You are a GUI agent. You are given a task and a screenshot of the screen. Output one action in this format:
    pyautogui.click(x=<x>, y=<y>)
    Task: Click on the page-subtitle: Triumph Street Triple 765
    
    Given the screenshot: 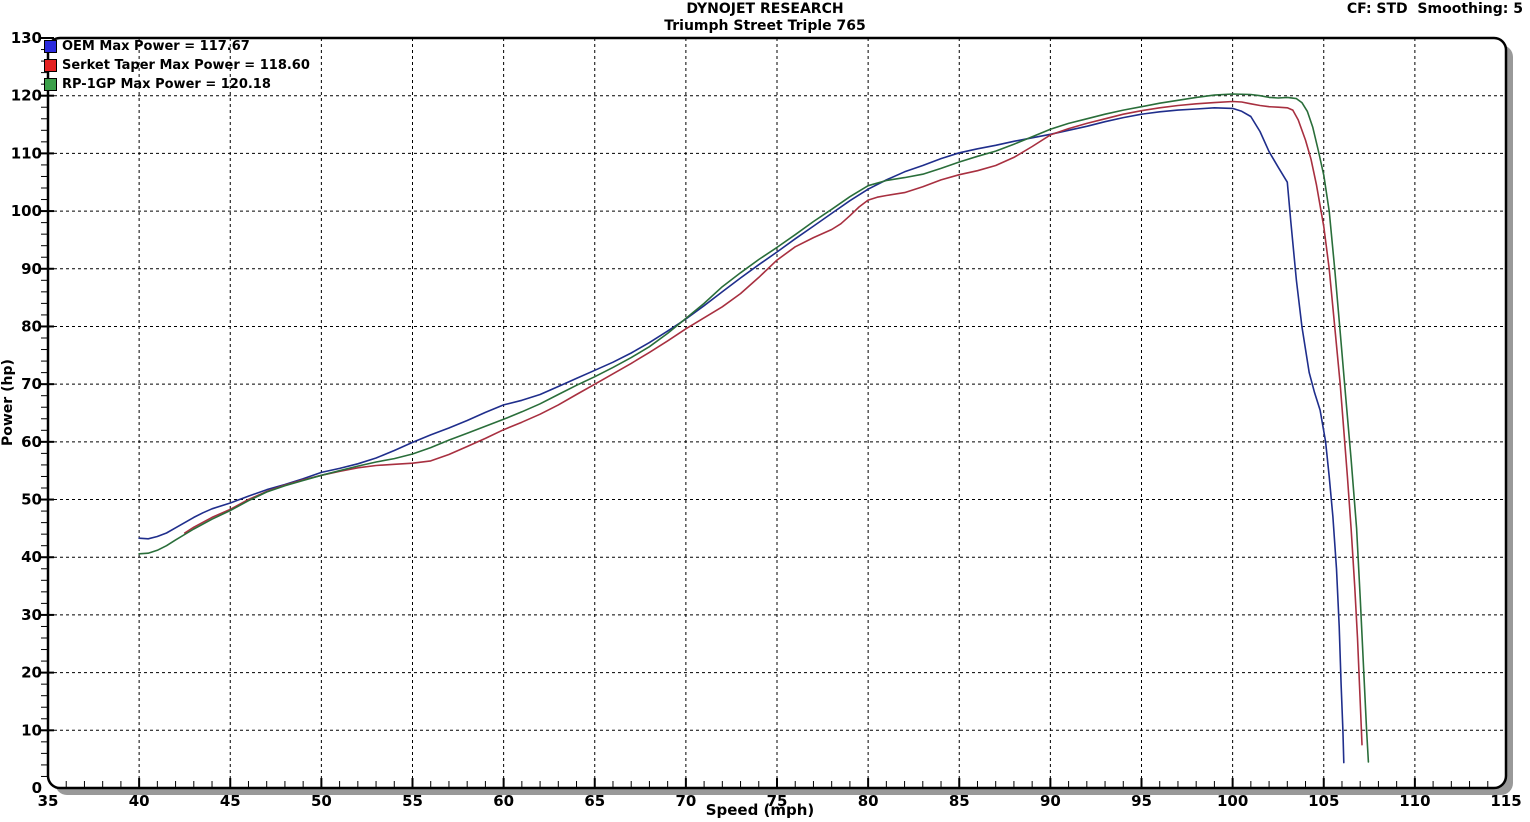 What is the action you would take?
    pyautogui.click(x=765, y=26)
    